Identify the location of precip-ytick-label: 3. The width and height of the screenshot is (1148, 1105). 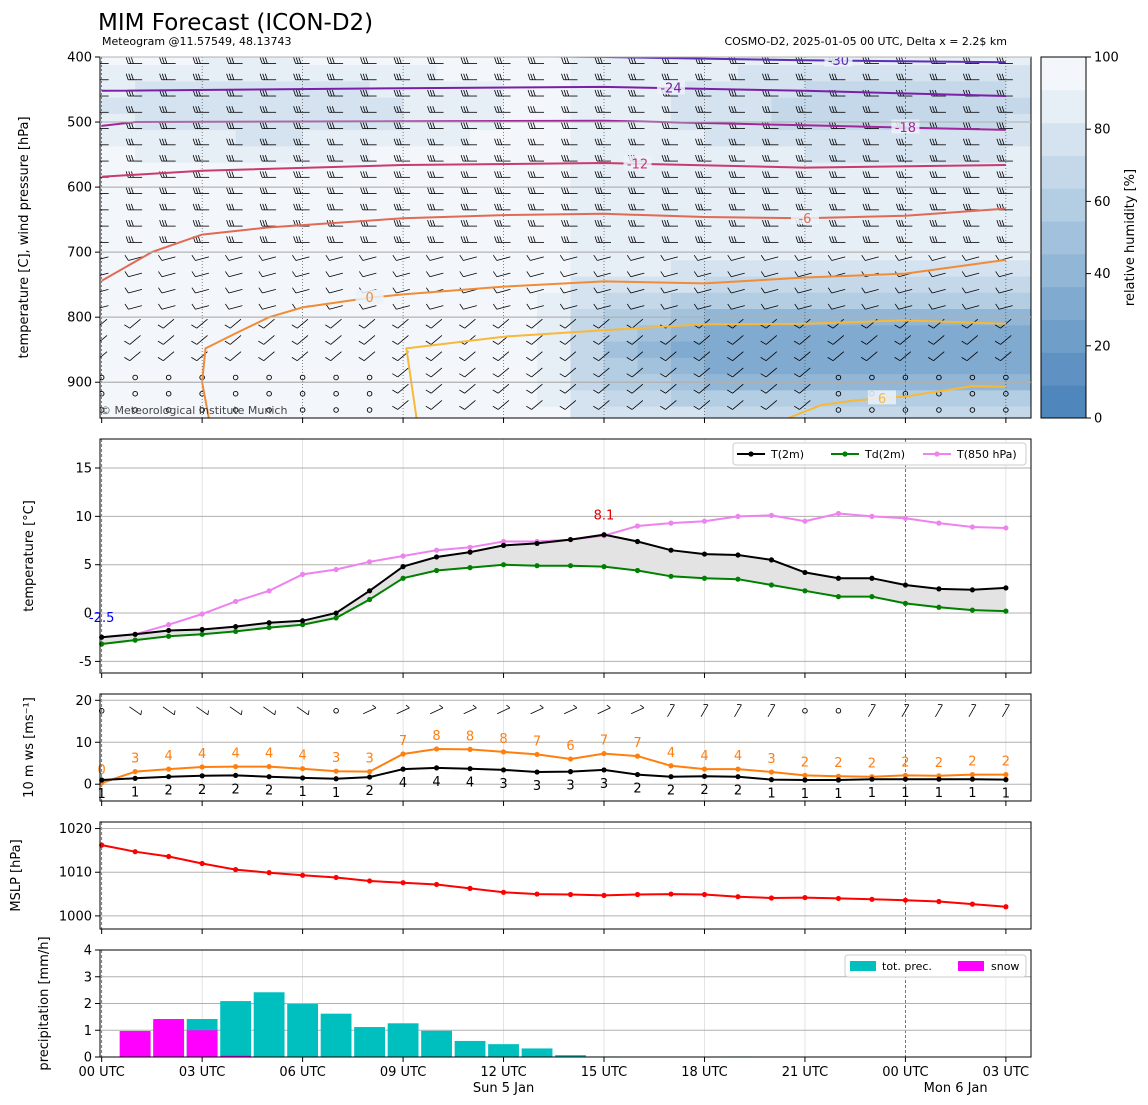
(88, 977).